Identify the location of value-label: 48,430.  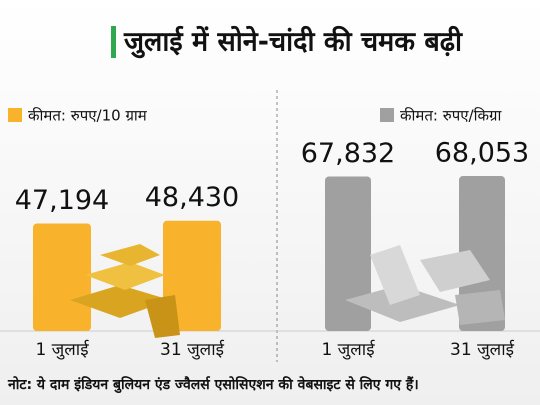
(192, 197).